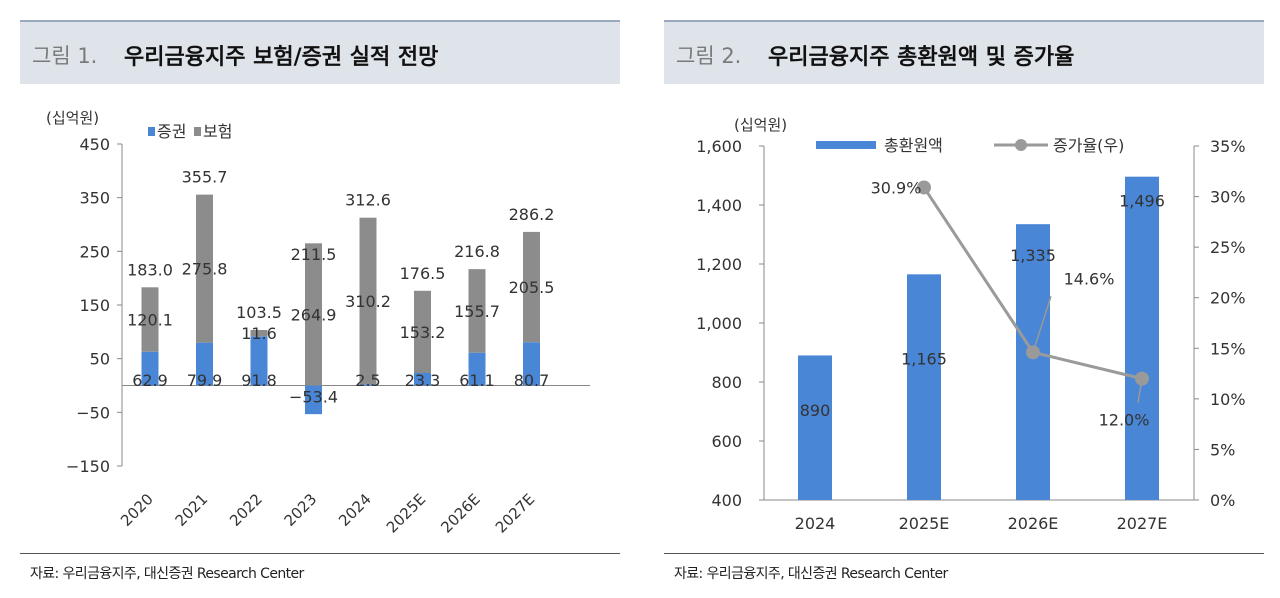  Describe the element at coordinates (811, 574) in the screenshot. I see `figure-2-source: 자료: 우리금융지주, 대신증권 Research Center` at that location.